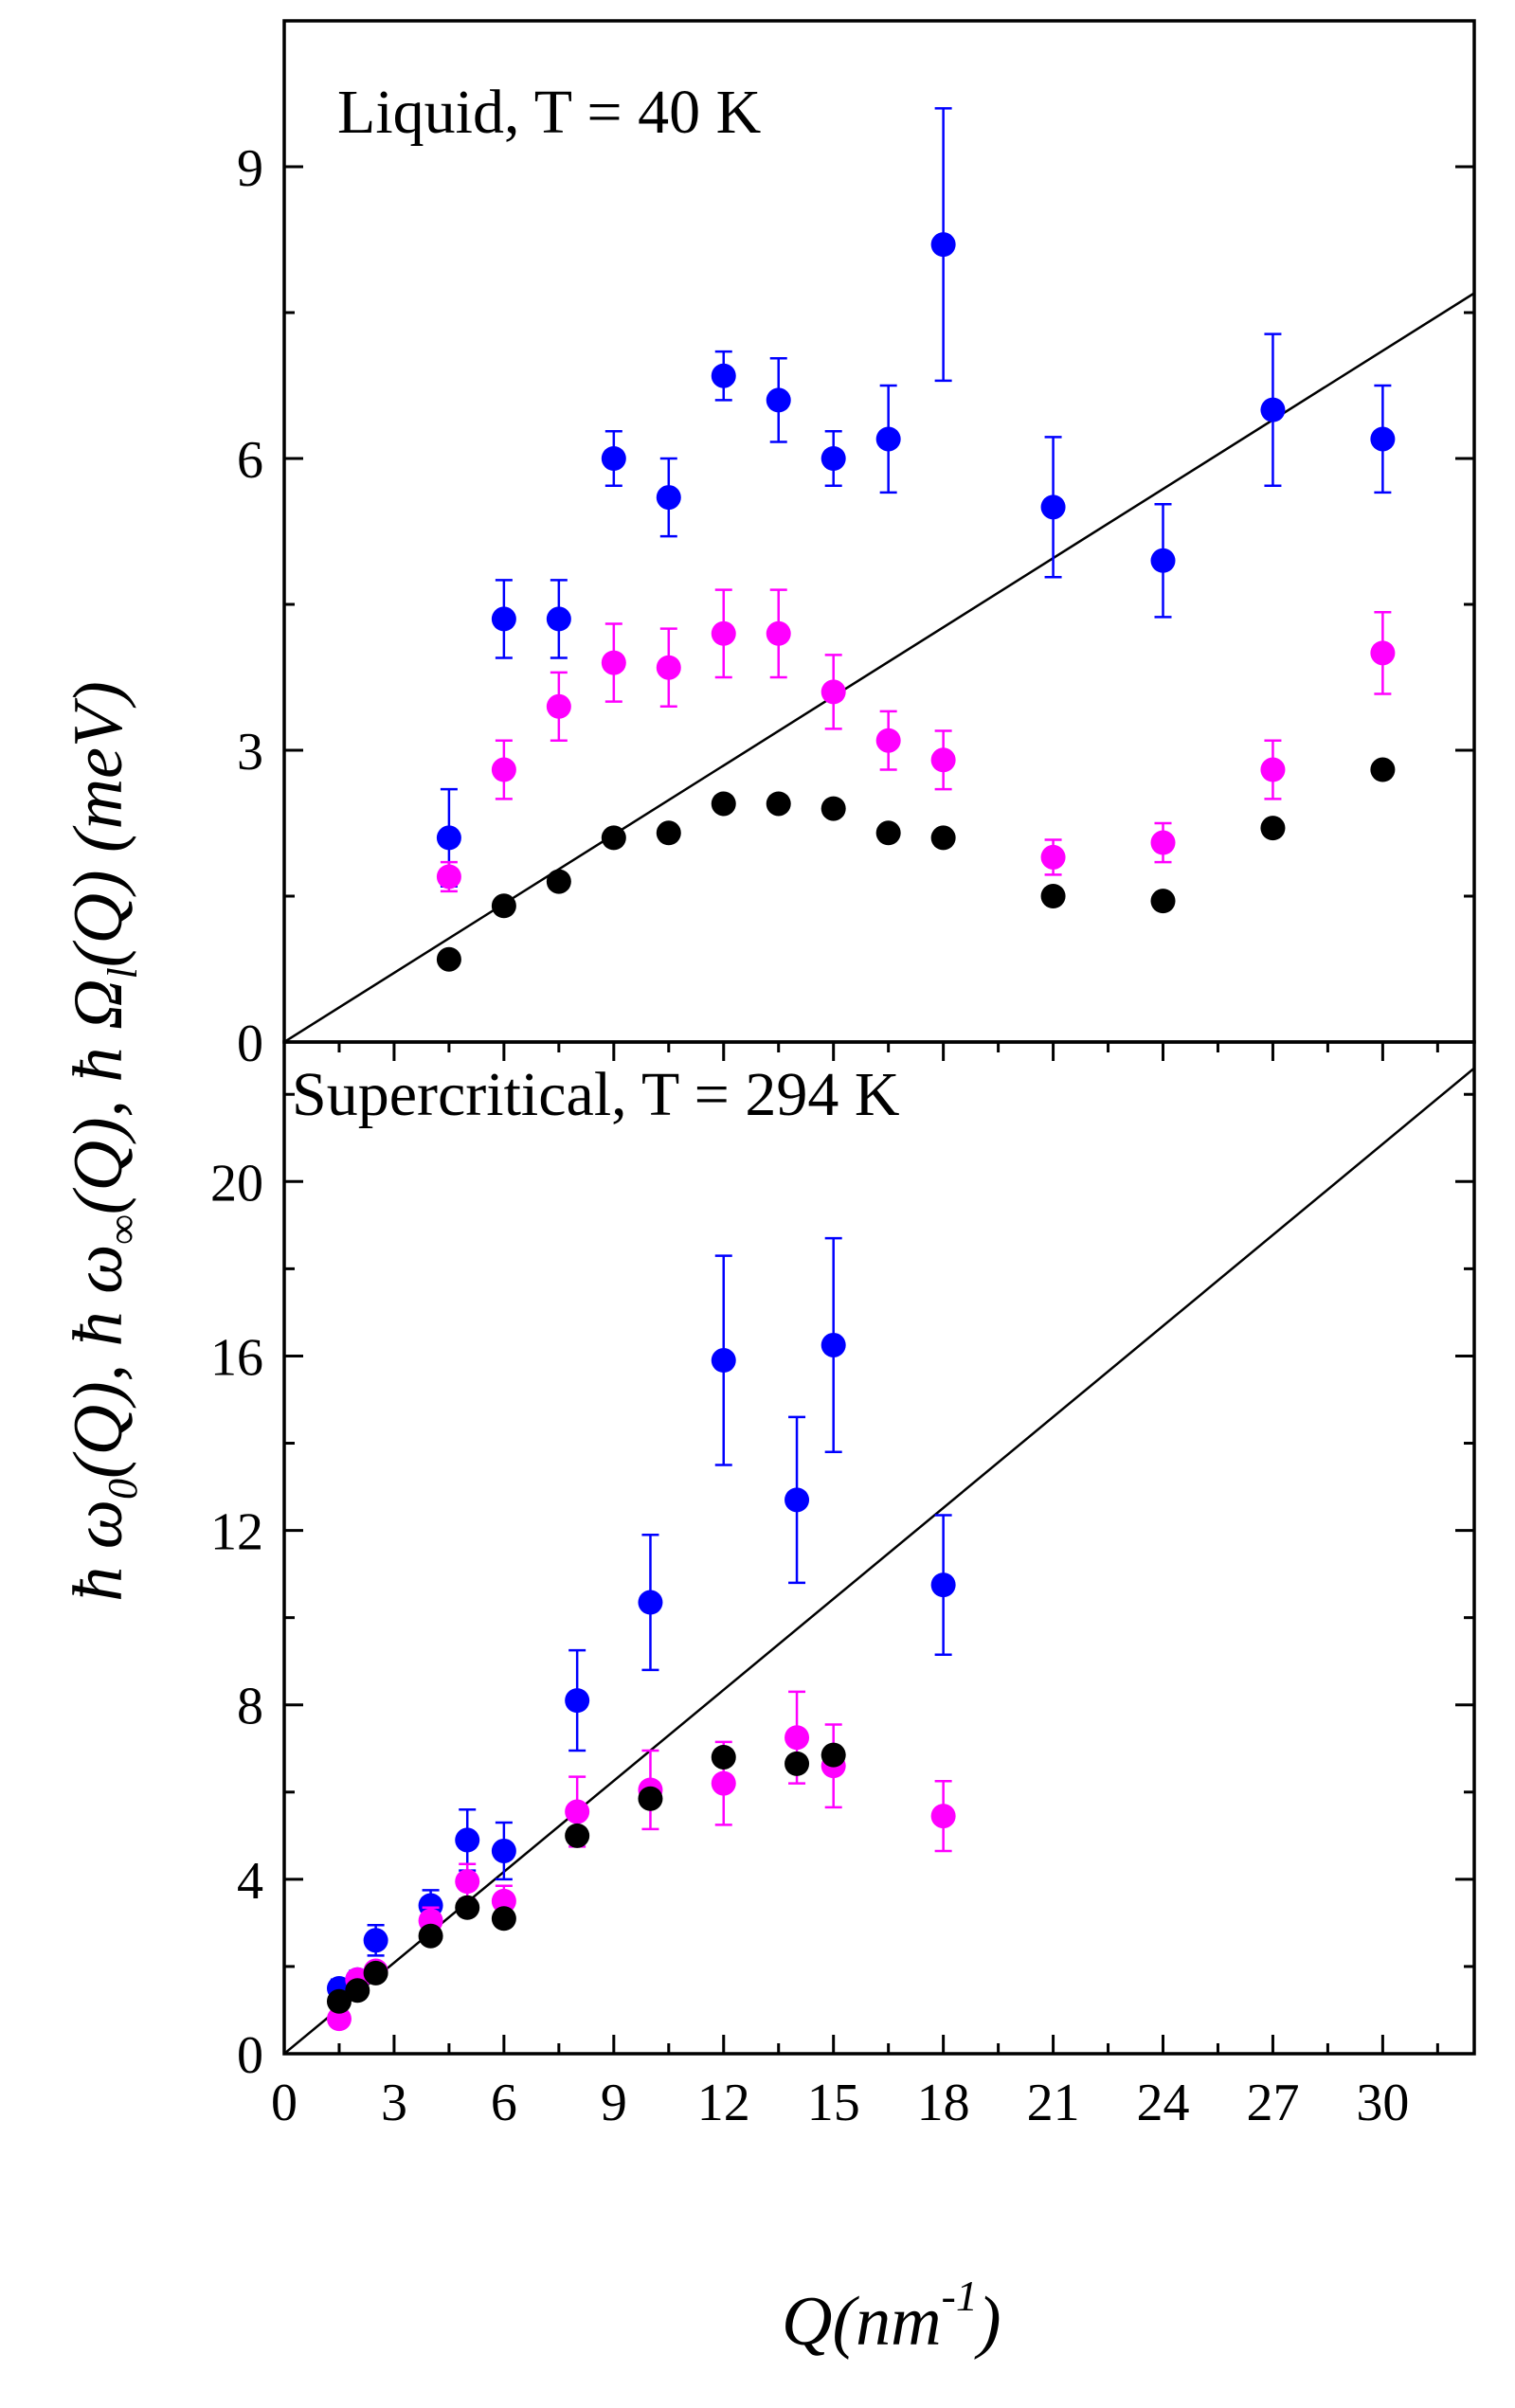  What do you see at coordinates (236, 1532) in the screenshot?
I see `bottom-y-tick-label: 12` at bounding box center [236, 1532].